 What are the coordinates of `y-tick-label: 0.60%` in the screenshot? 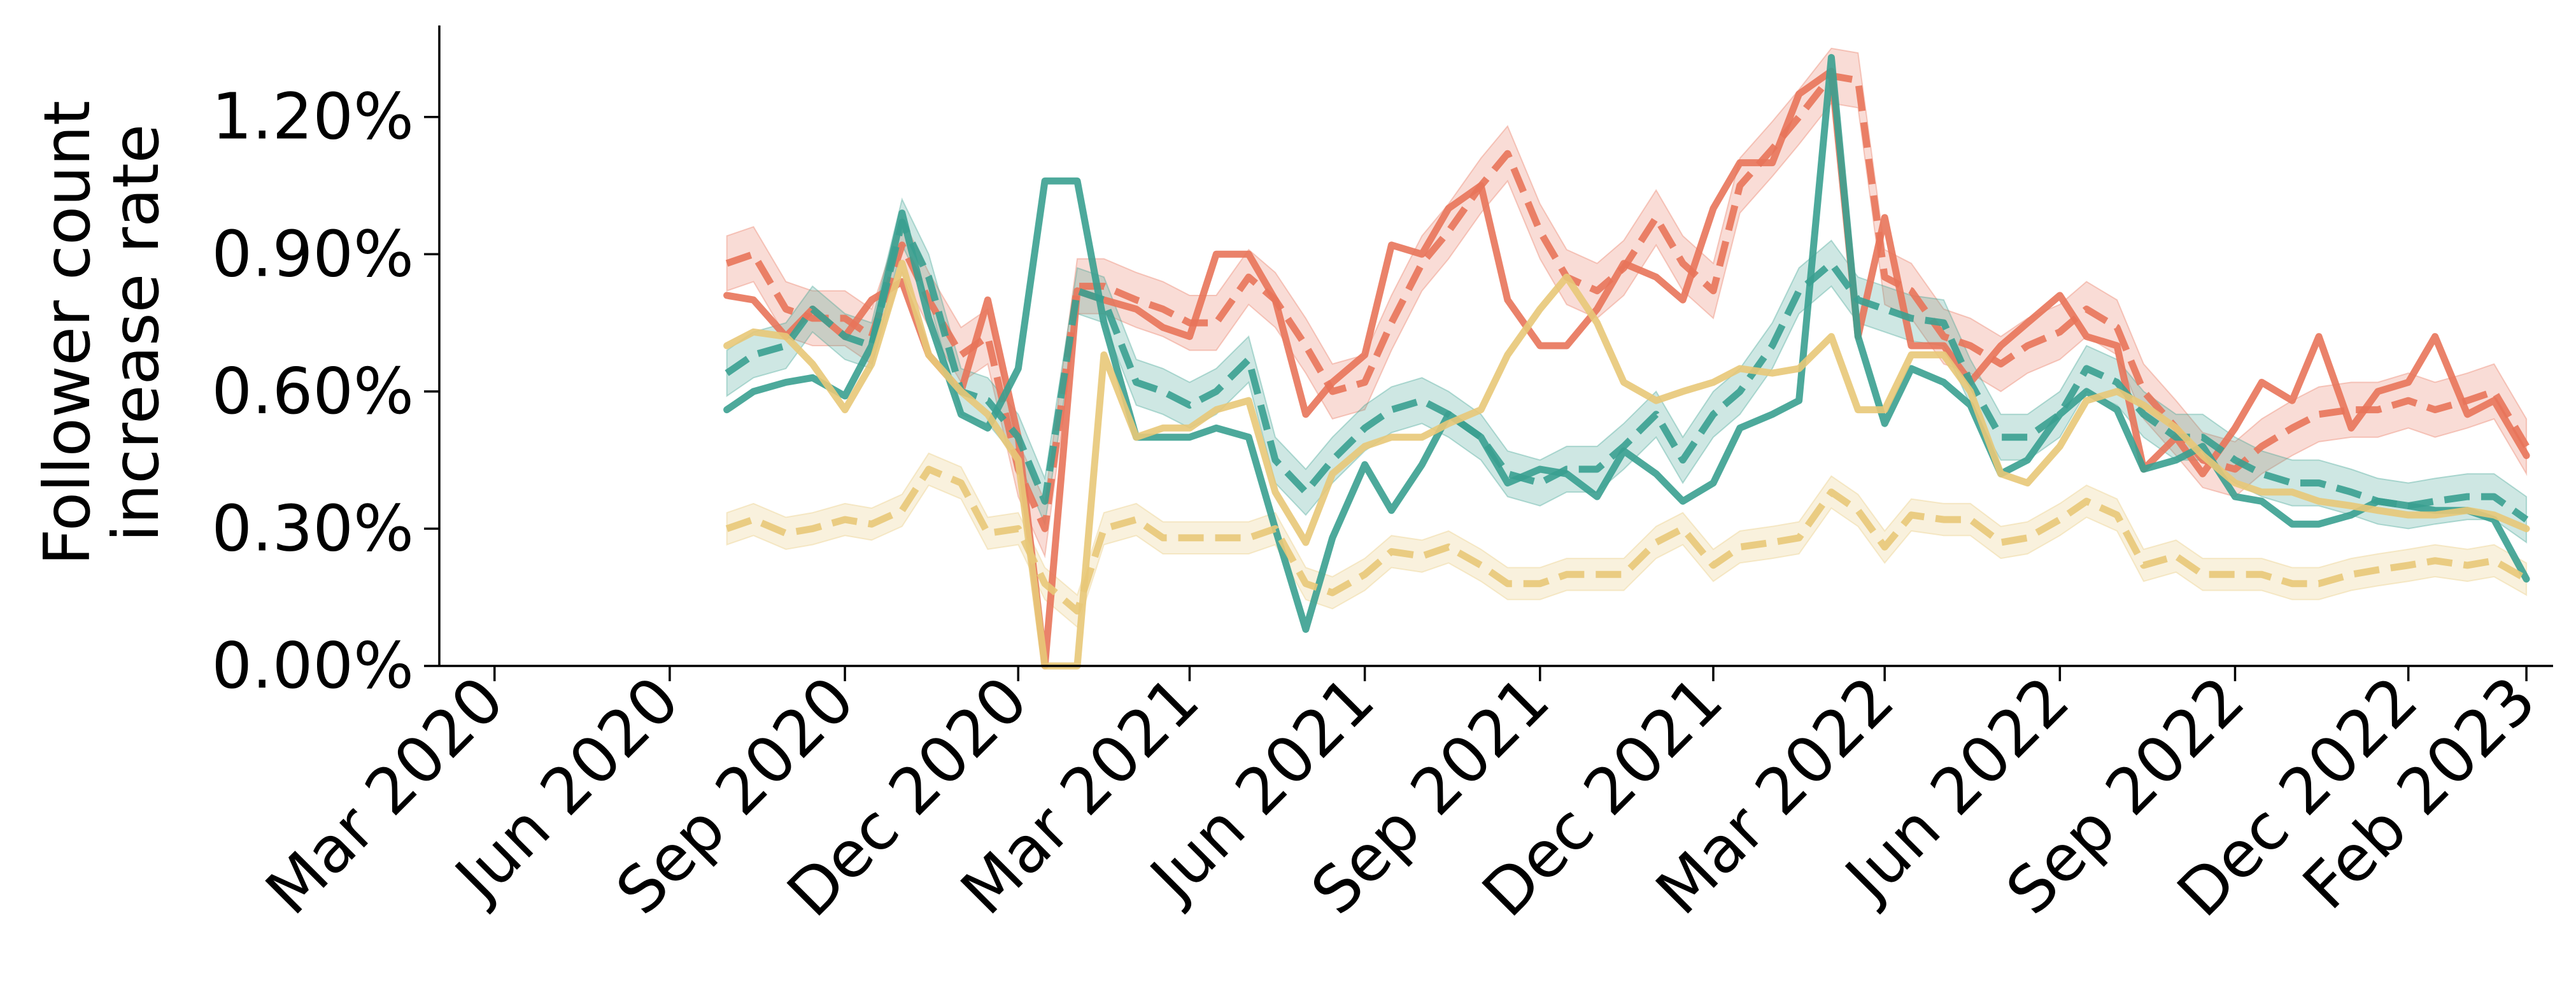 It's located at (312, 391).